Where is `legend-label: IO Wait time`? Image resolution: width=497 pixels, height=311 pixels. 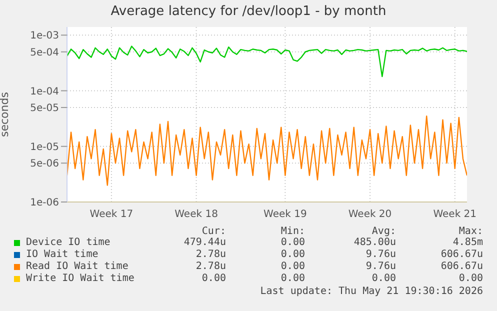
legend-label: IO Wait time is located at coordinates (62, 254).